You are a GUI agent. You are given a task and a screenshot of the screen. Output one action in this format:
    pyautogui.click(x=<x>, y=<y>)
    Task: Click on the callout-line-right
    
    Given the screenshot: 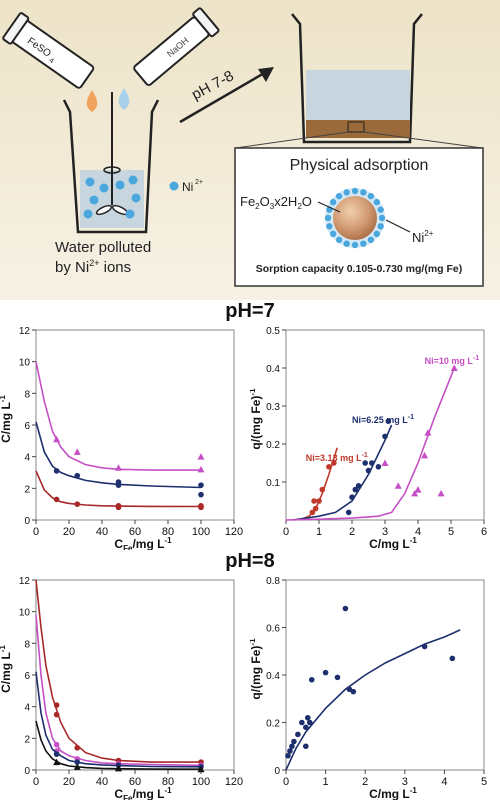 What is the action you would take?
    pyautogui.click(x=423, y=140)
    